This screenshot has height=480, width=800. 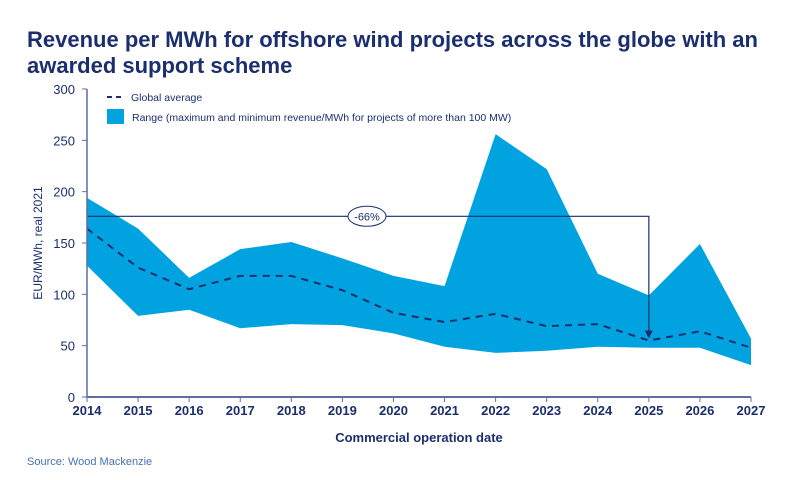 What do you see at coordinates (751, 410) in the screenshot?
I see `x-tick-label: 2027` at bounding box center [751, 410].